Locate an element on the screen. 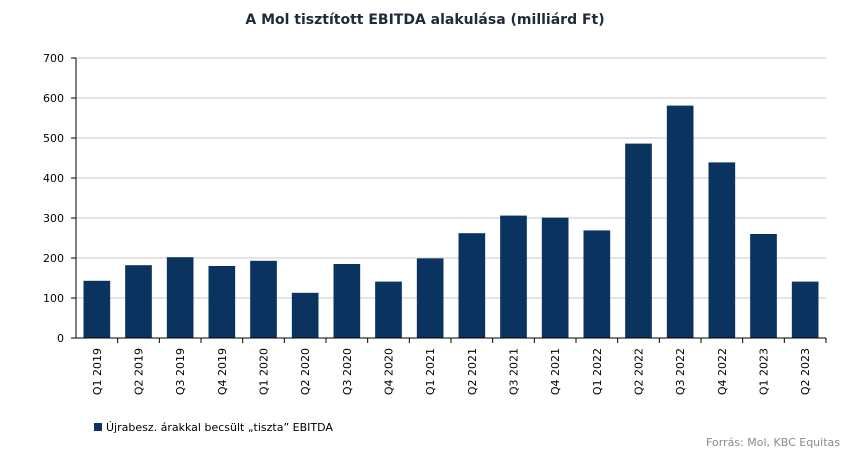  x-tick-label: Q4 2020 is located at coordinates (389, 371).